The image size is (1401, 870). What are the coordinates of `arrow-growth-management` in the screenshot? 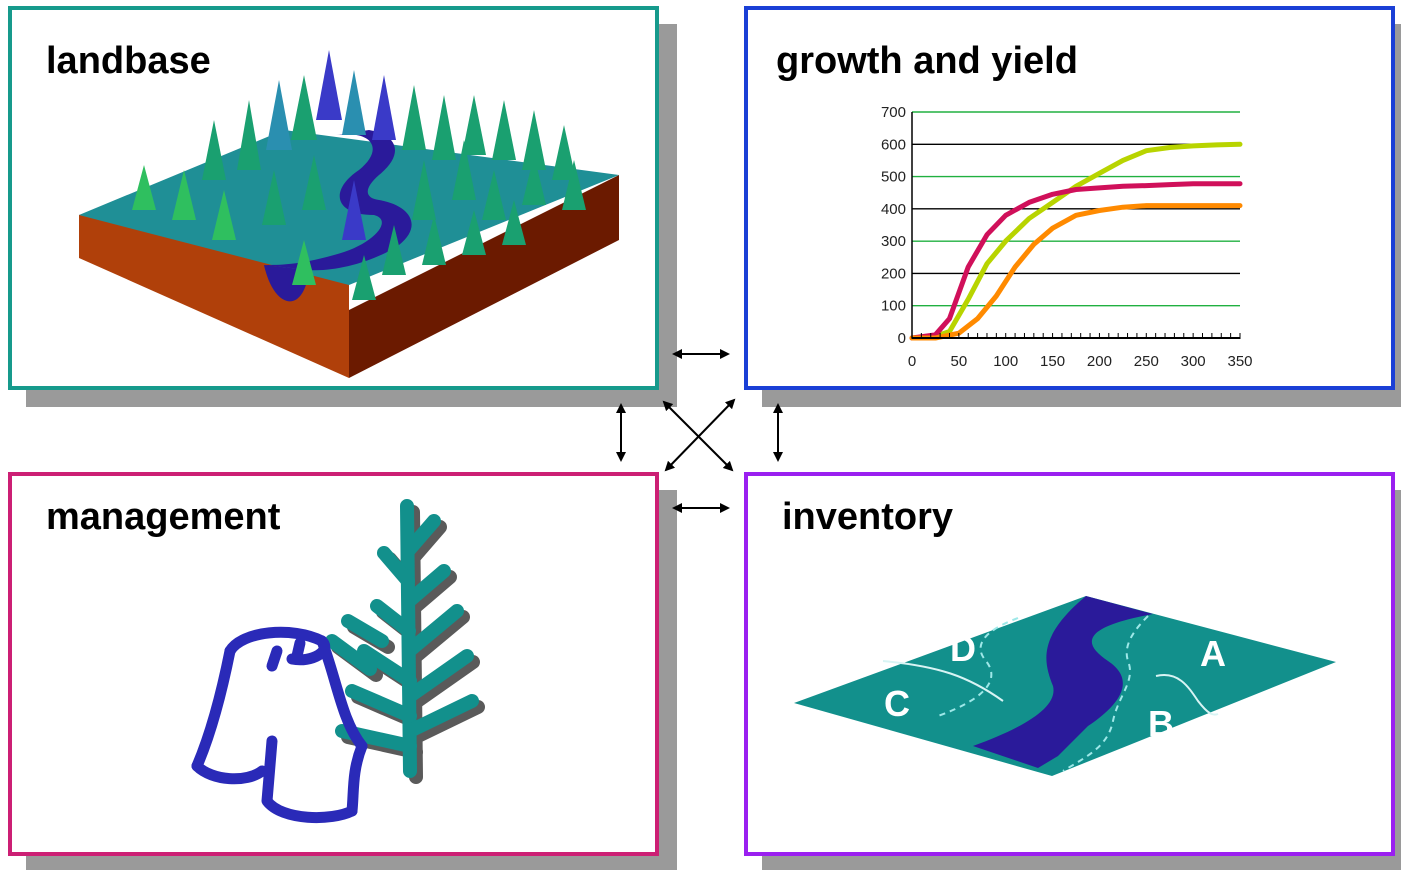 It's located at (700, 435).